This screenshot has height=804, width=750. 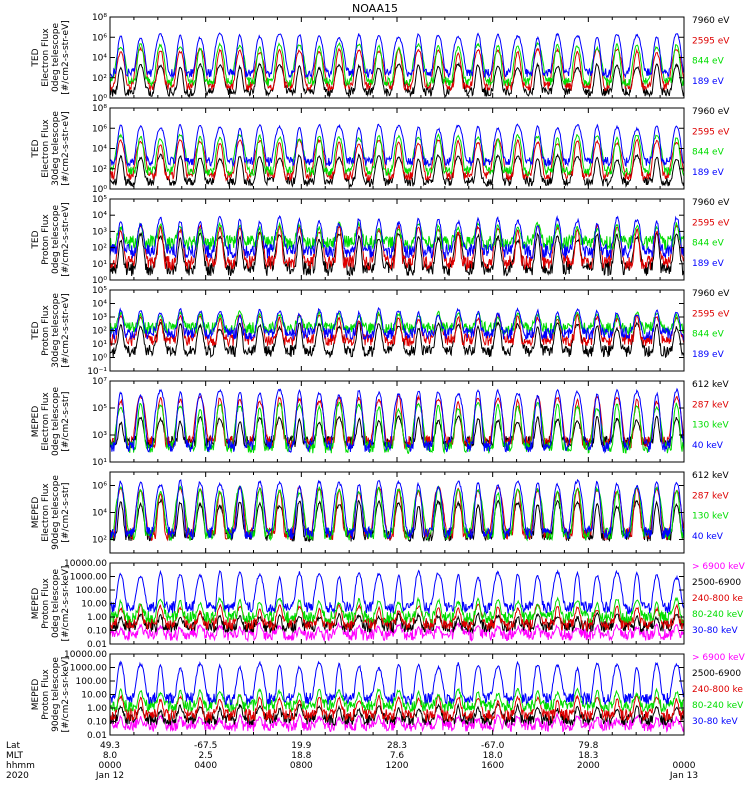 I want to click on x-tick-label: -67.5, so click(x=205, y=746).